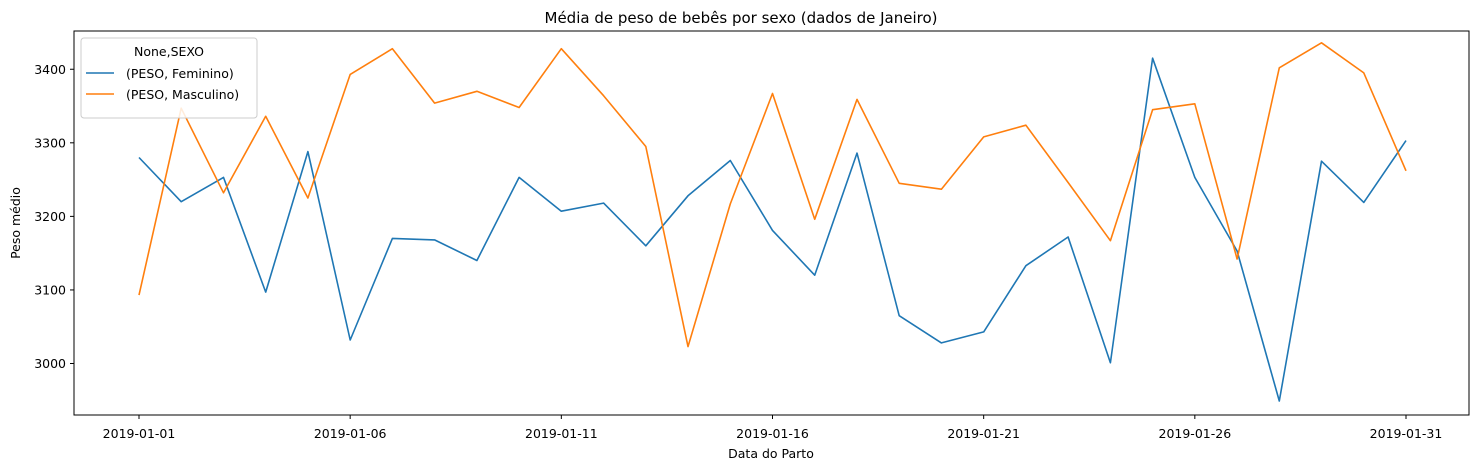 The height and width of the screenshot is (471, 1479). Describe the element at coordinates (15, 223) in the screenshot. I see `y-axis-label: Peso médio` at that location.